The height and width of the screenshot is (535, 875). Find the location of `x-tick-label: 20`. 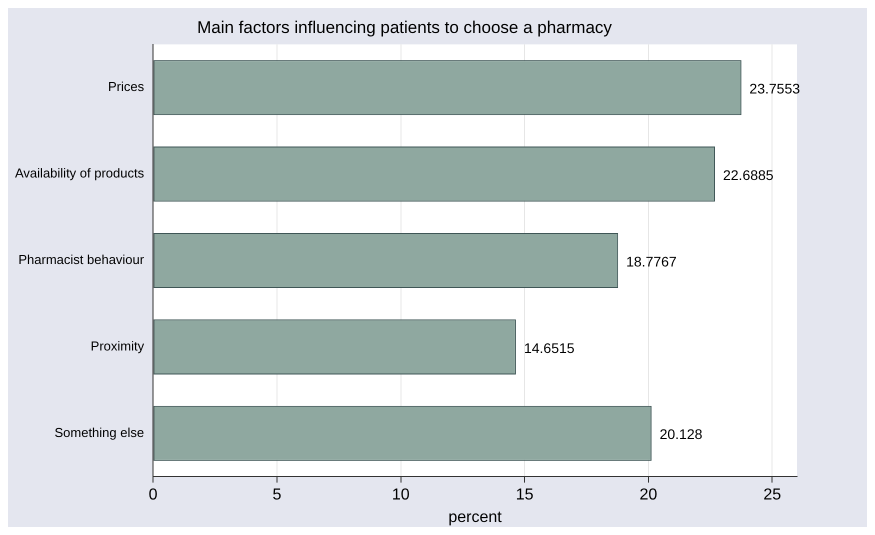

x-tick-label: 20 is located at coordinates (649, 495).